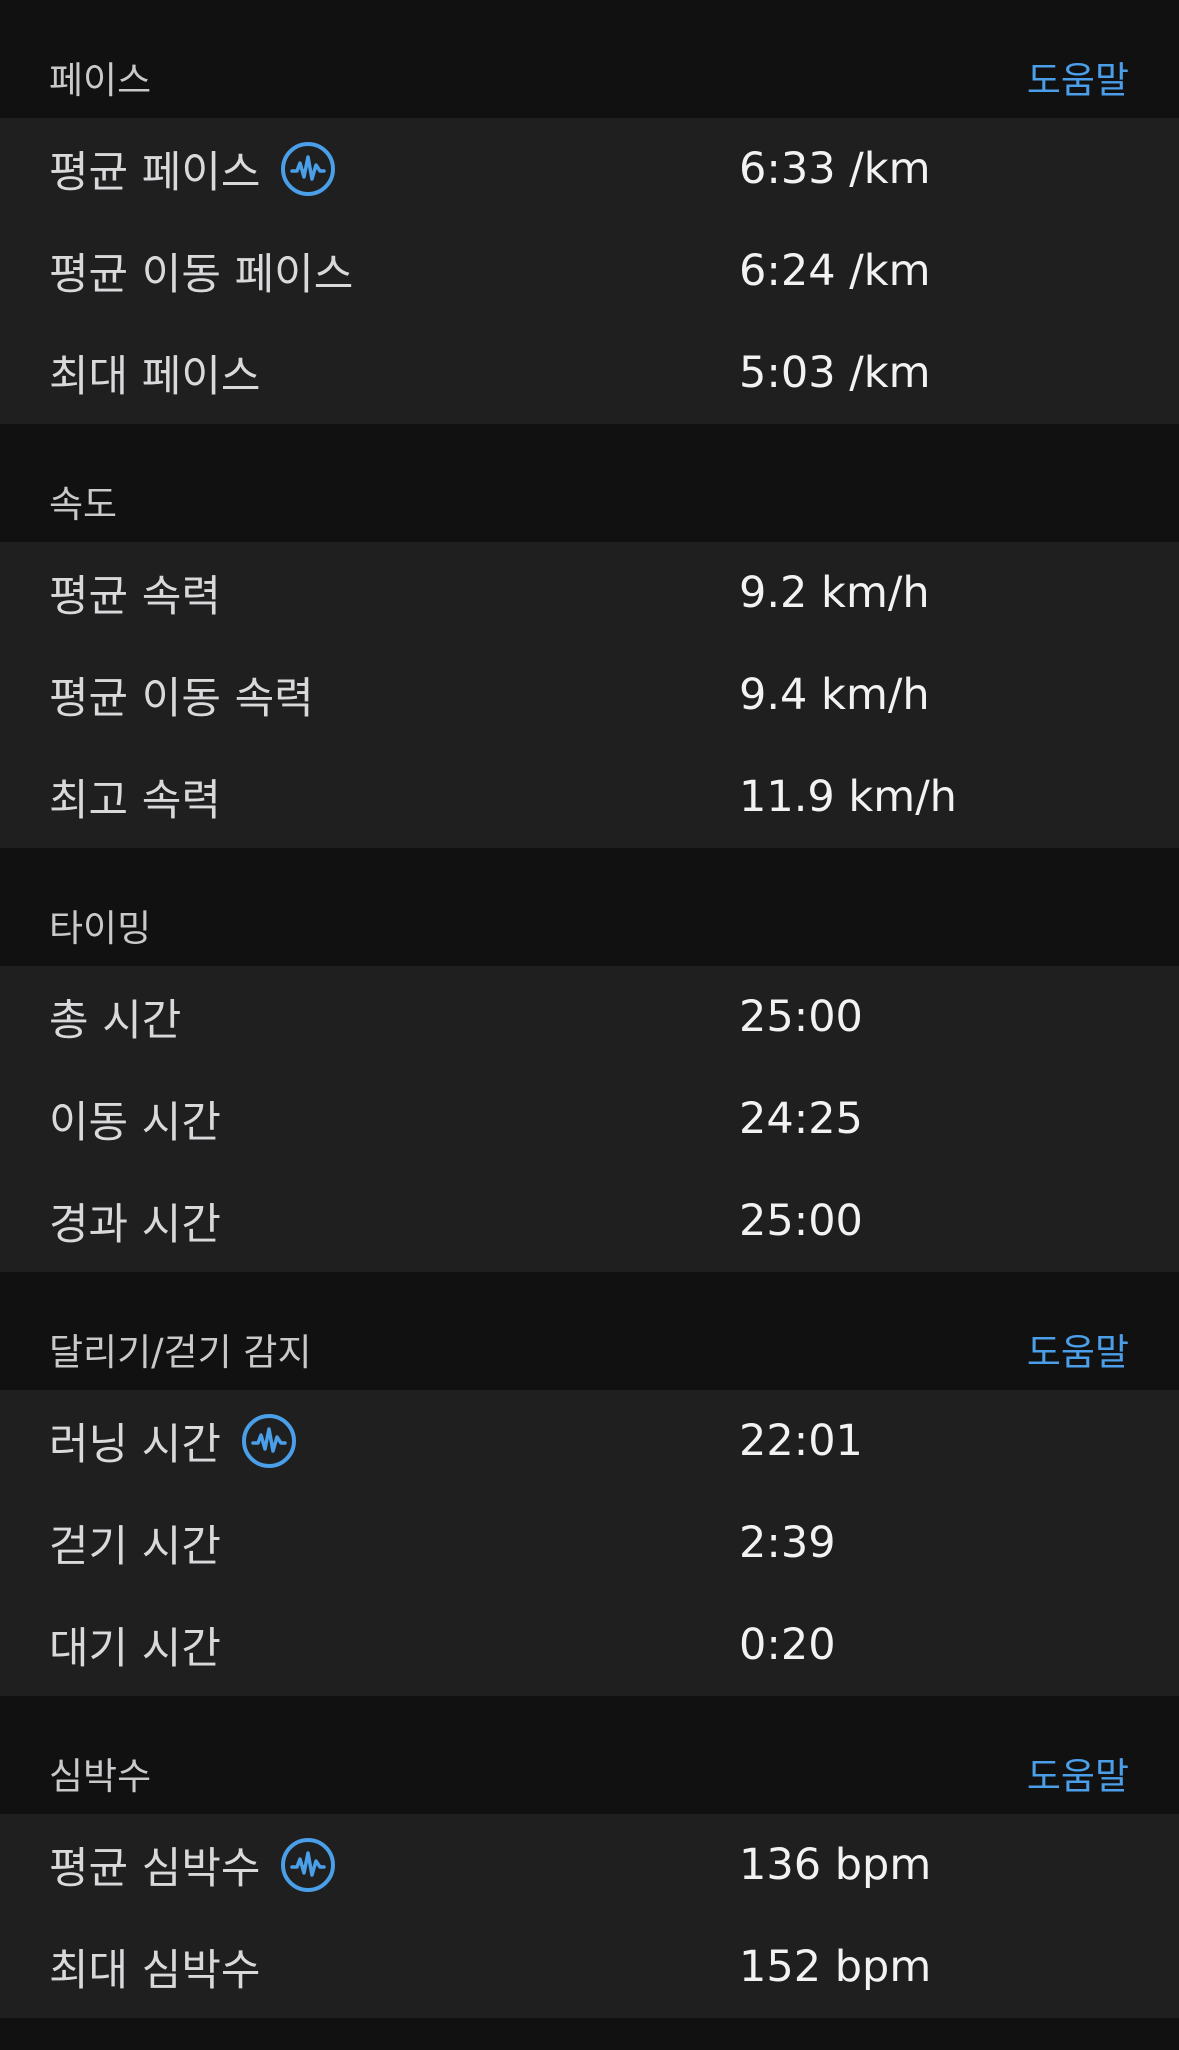 This screenshot has height=2050, width=1179. I want to click on stat-value: 152 bpm, so click(835, 1967).